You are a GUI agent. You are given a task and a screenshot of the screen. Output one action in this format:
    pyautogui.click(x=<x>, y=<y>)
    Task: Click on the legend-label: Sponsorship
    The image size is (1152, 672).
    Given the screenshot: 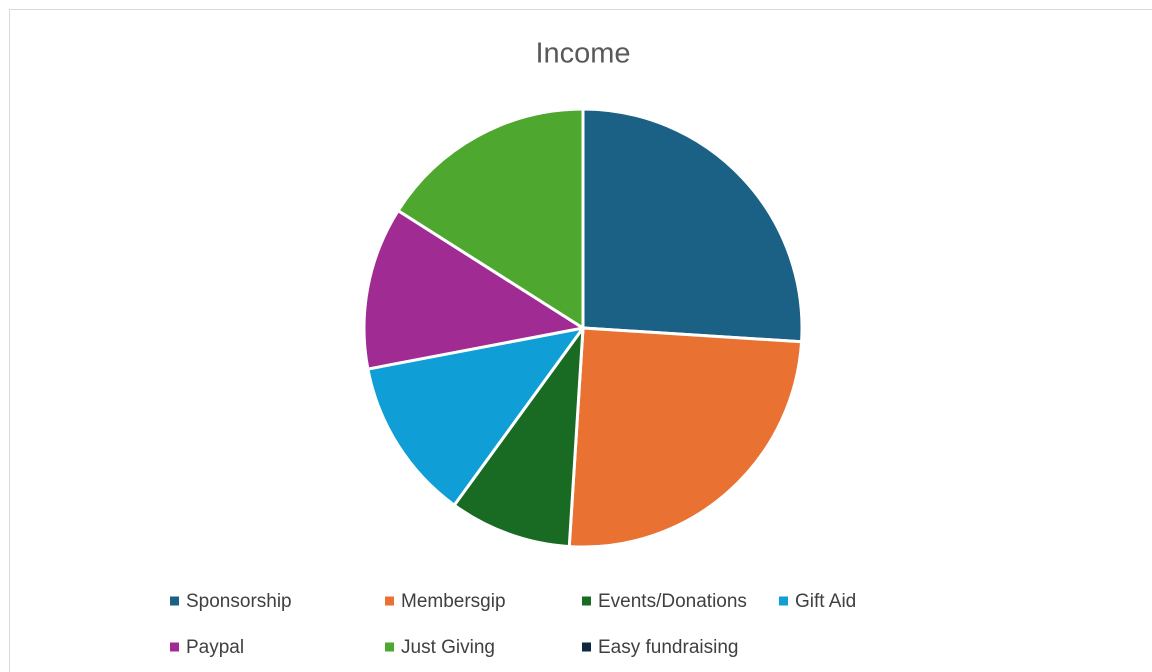 What is the action you would take?
    pyautogui.click(x=239, y=601)
    